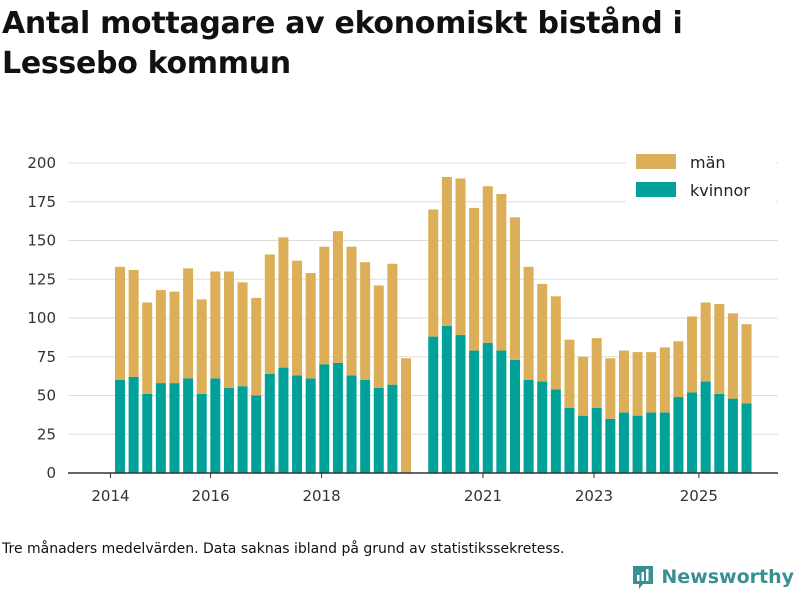  I want to click on x-tick-label: 2016, so click(210, 496).